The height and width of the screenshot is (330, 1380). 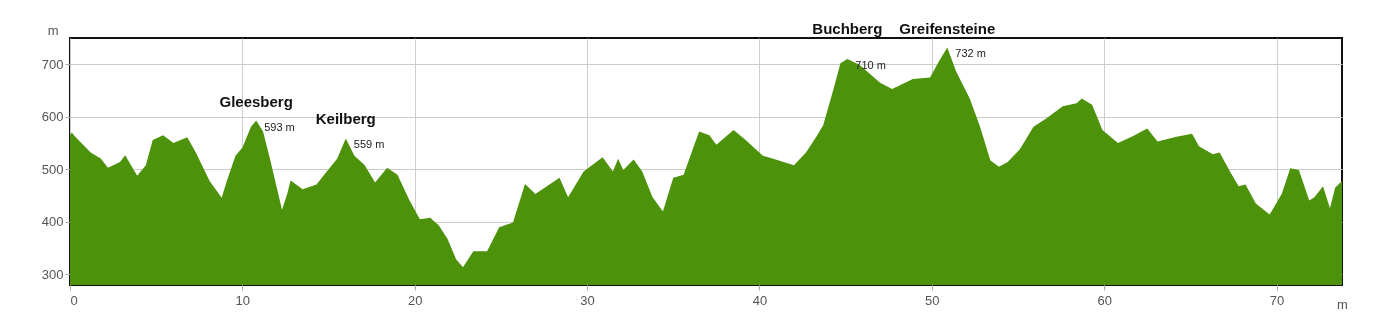 I want to click on annotation: 710 m, so click(x=870, y=65).